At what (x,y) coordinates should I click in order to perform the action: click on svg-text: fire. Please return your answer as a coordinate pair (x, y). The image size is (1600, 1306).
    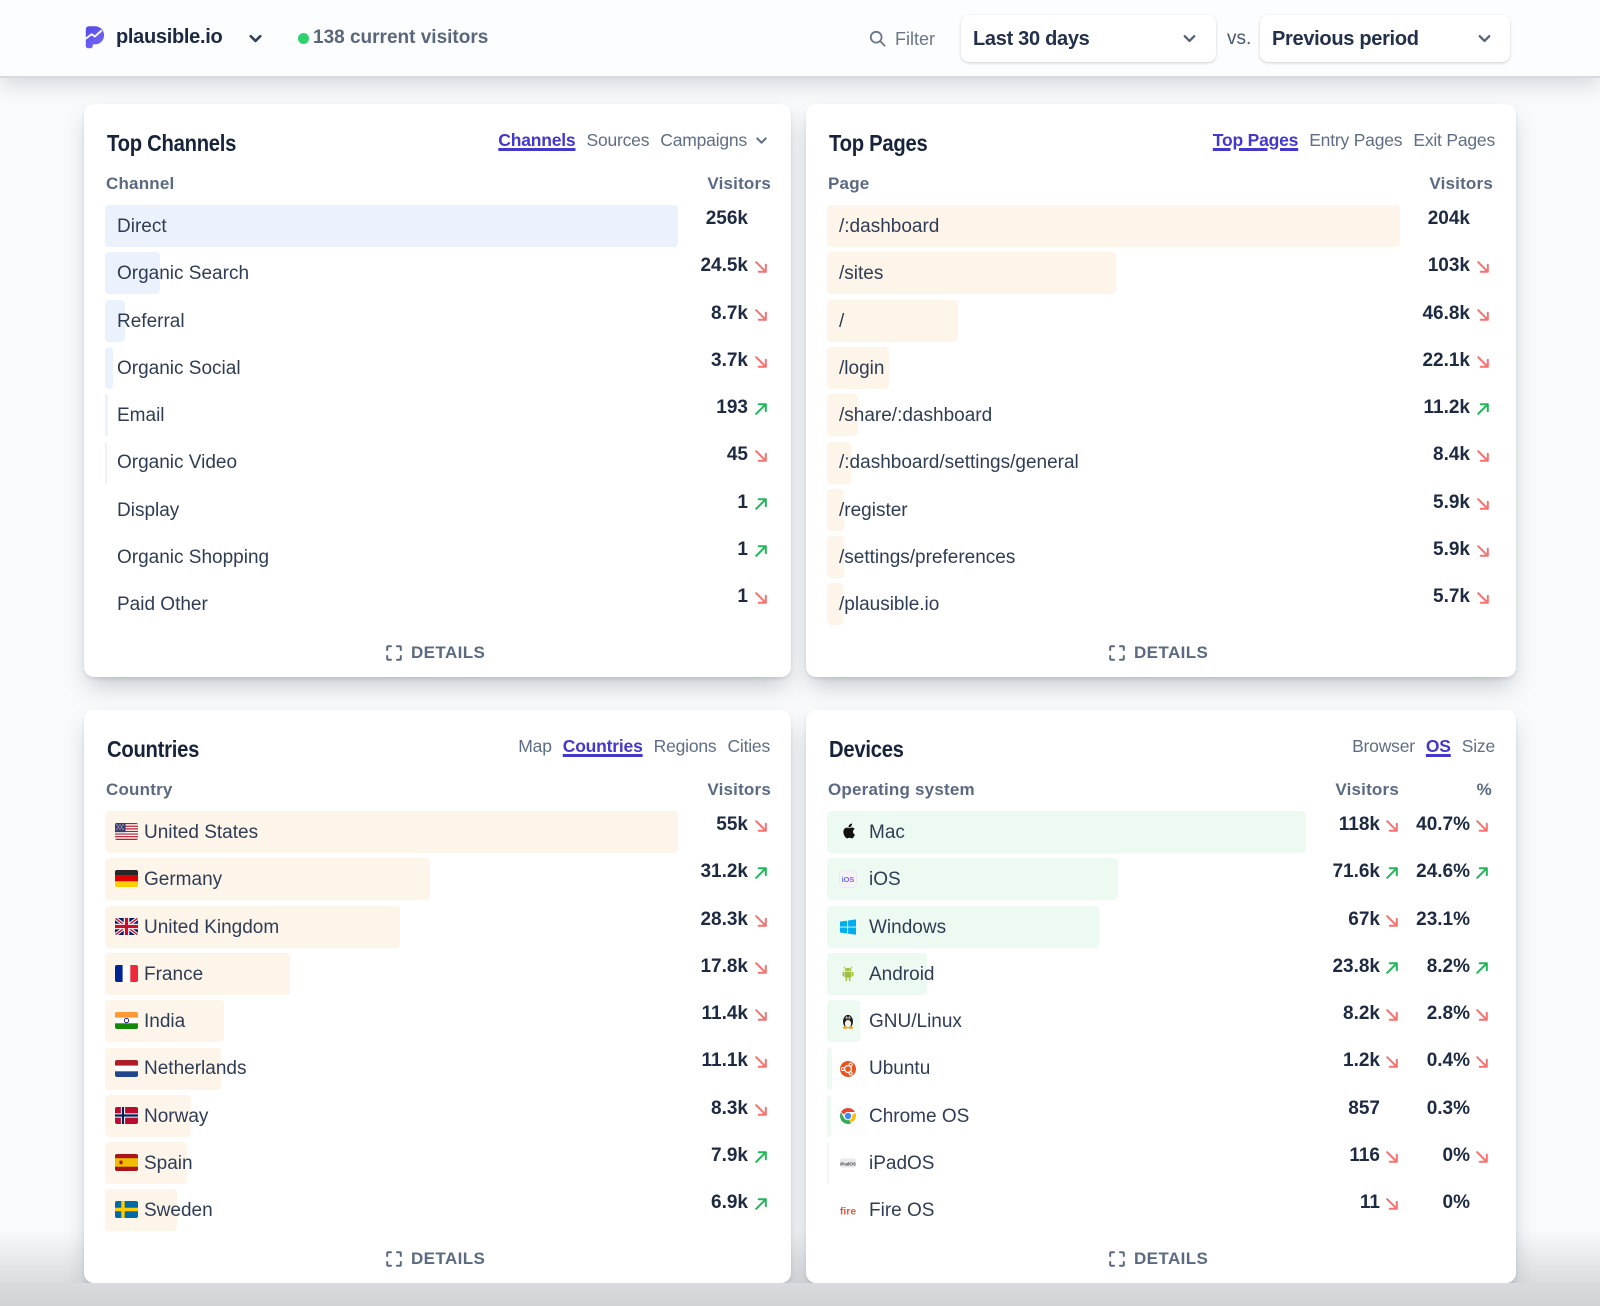
    Looking at the image, I should click on (848, 1211).